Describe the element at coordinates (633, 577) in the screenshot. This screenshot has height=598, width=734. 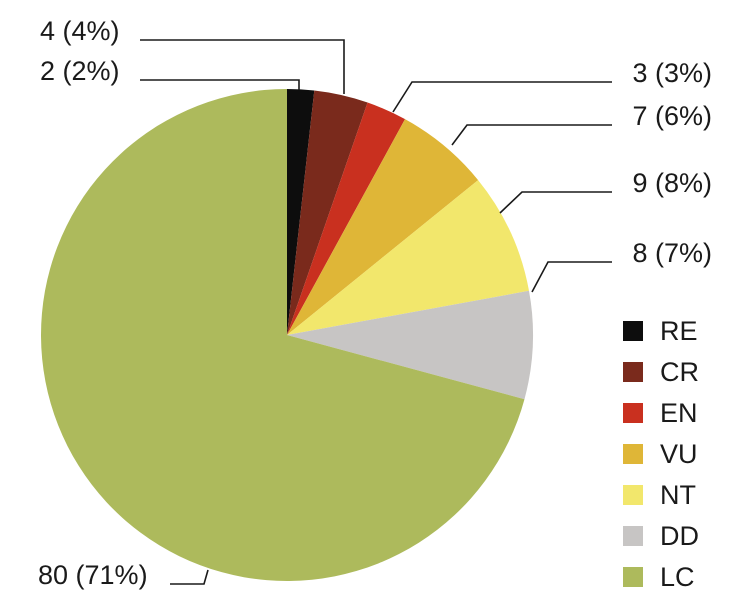
I see `legend-swatch-lc` at that location.